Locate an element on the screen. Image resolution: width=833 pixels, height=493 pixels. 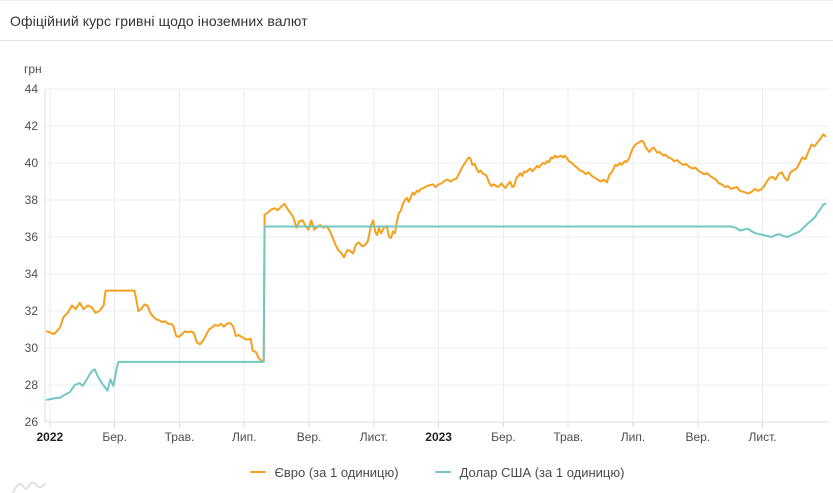
amcharts-logo-icon is located at coordinates (29, 485).